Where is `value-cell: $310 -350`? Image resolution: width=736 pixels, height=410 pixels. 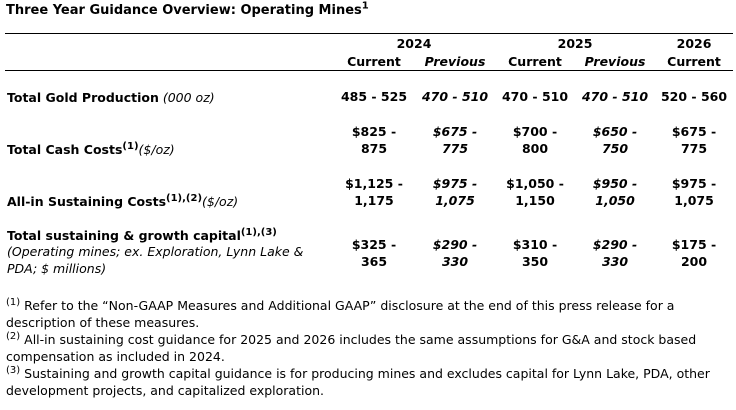 value-cell: $310 -350 is located at coordinates (535, 253).